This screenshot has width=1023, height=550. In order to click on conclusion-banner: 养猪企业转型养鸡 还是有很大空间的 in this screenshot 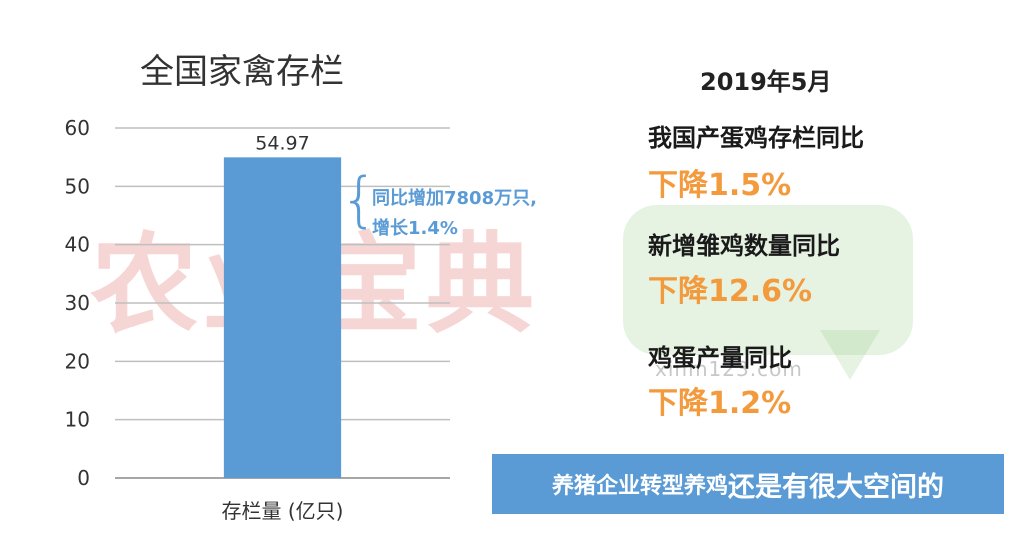, I will do `click(748, 484)`.